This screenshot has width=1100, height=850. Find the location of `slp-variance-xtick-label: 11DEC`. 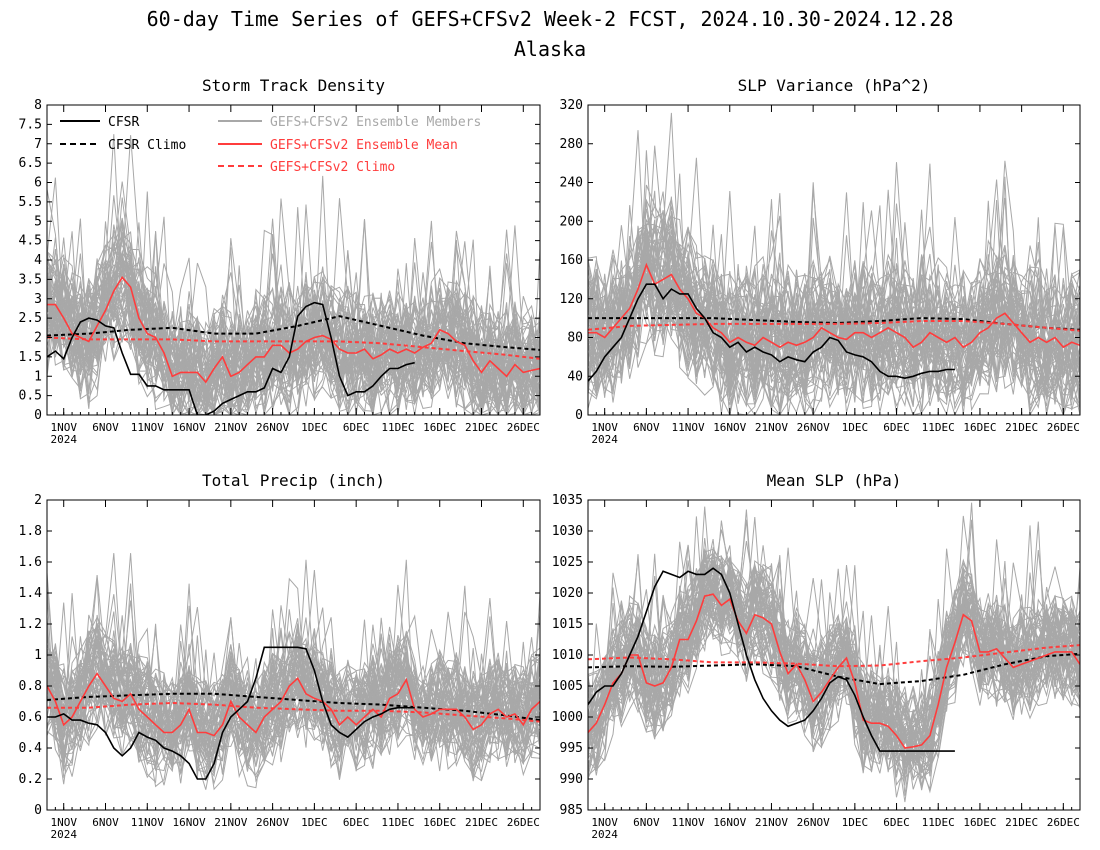

slp-variance-xtick-label: 11DEC is located at coordinates (938, 427).